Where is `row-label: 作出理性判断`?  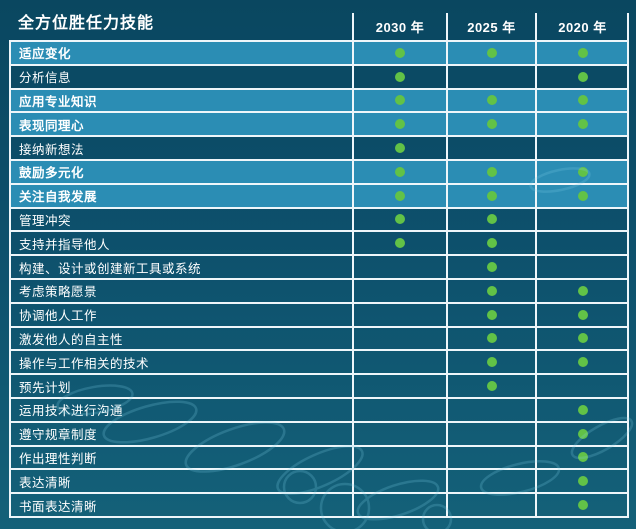
row-label: 作出理性判断 is located at coordinates (58, 458).